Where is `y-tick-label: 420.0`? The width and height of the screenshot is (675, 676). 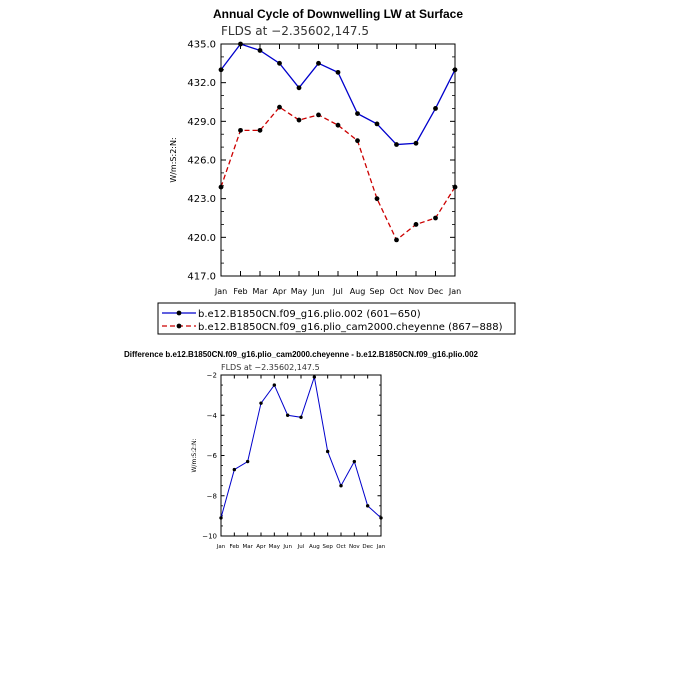 y-tick-label: 420.0 is located at coordinates (201, 238).